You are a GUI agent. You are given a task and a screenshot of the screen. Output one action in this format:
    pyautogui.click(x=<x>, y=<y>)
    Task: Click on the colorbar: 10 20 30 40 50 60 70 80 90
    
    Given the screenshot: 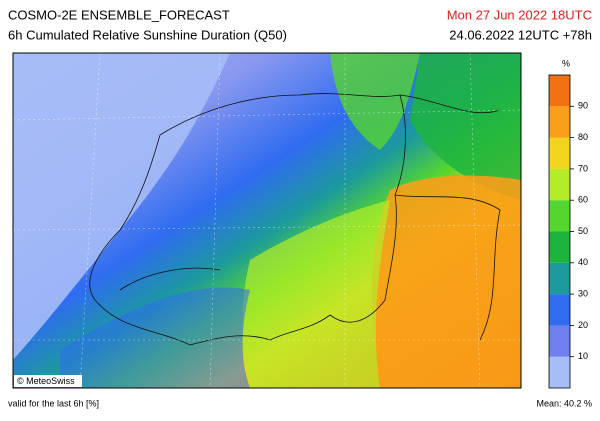 What is the action you would take?
    pyautogui.click(x=568, y=231)
    